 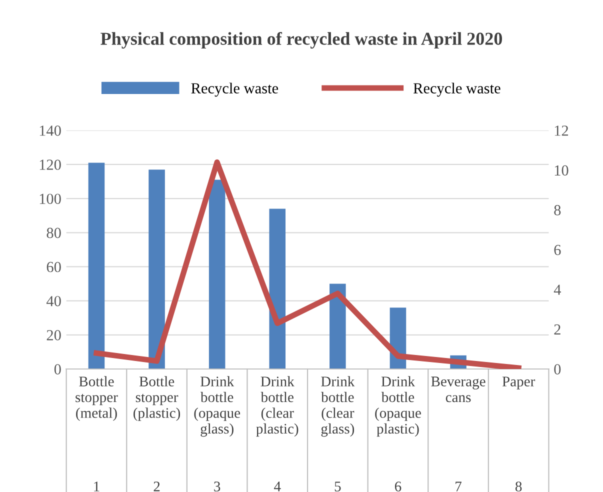 I want to click on y2-tick-label: 8, so click(x=557, y=210).